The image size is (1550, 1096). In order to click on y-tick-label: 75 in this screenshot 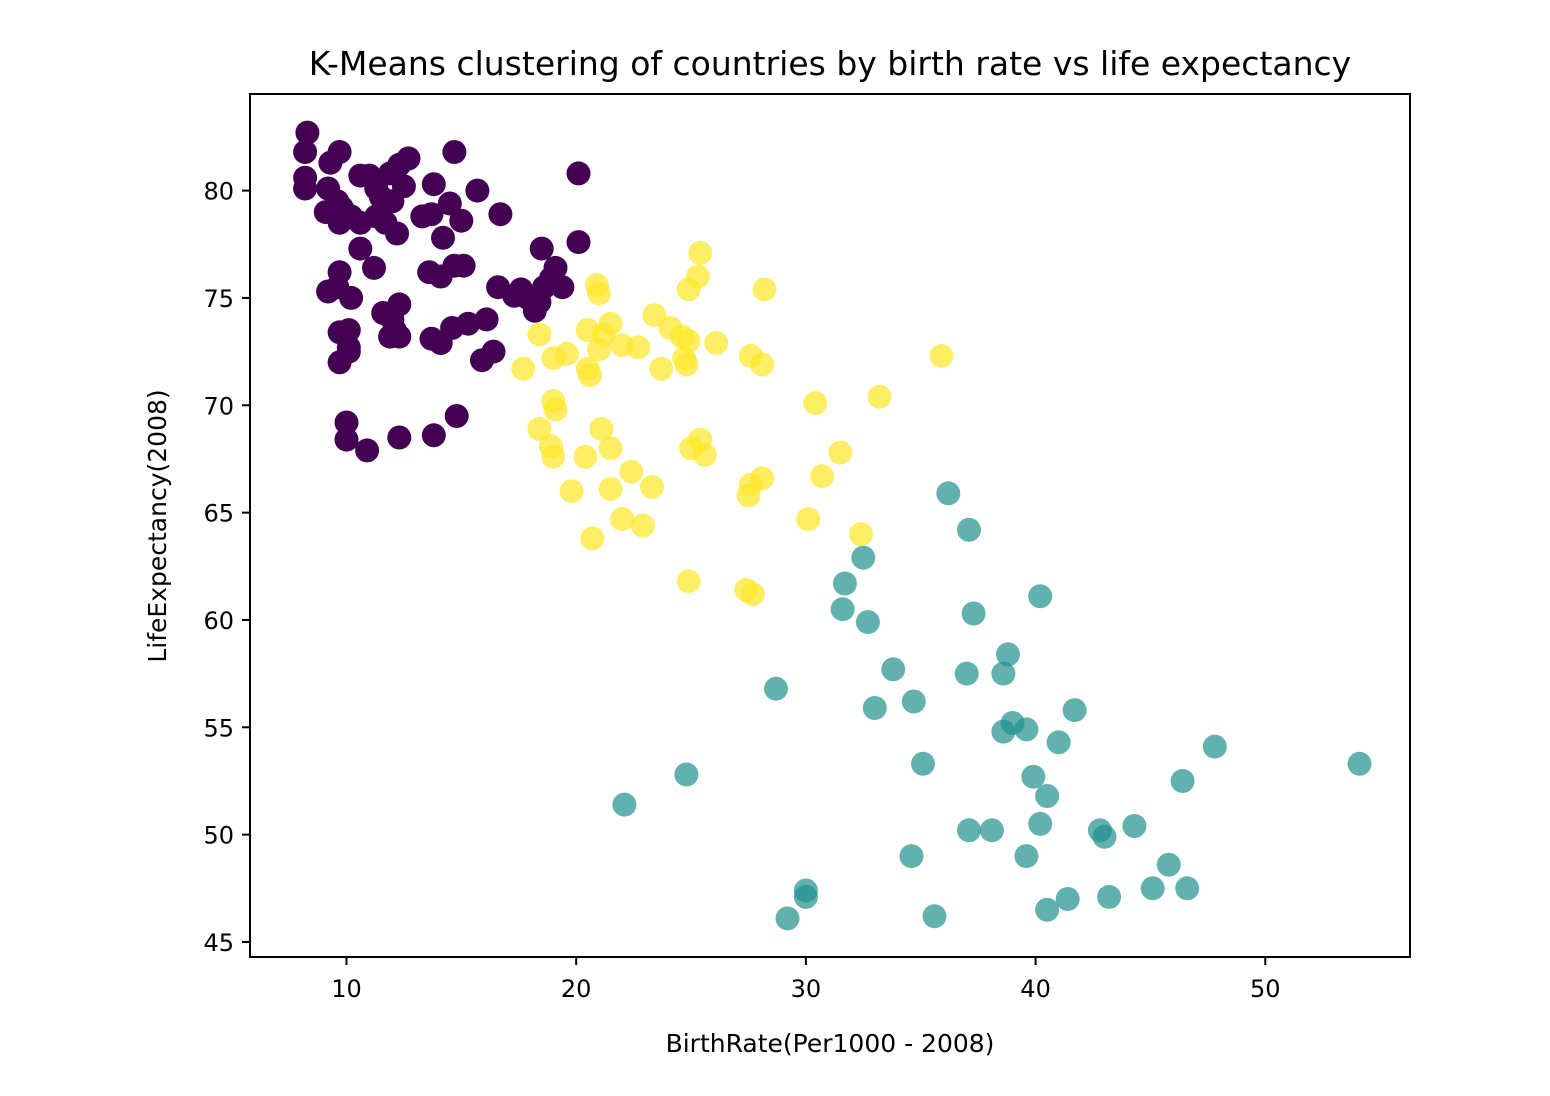, I will do `click(218, 299)`.